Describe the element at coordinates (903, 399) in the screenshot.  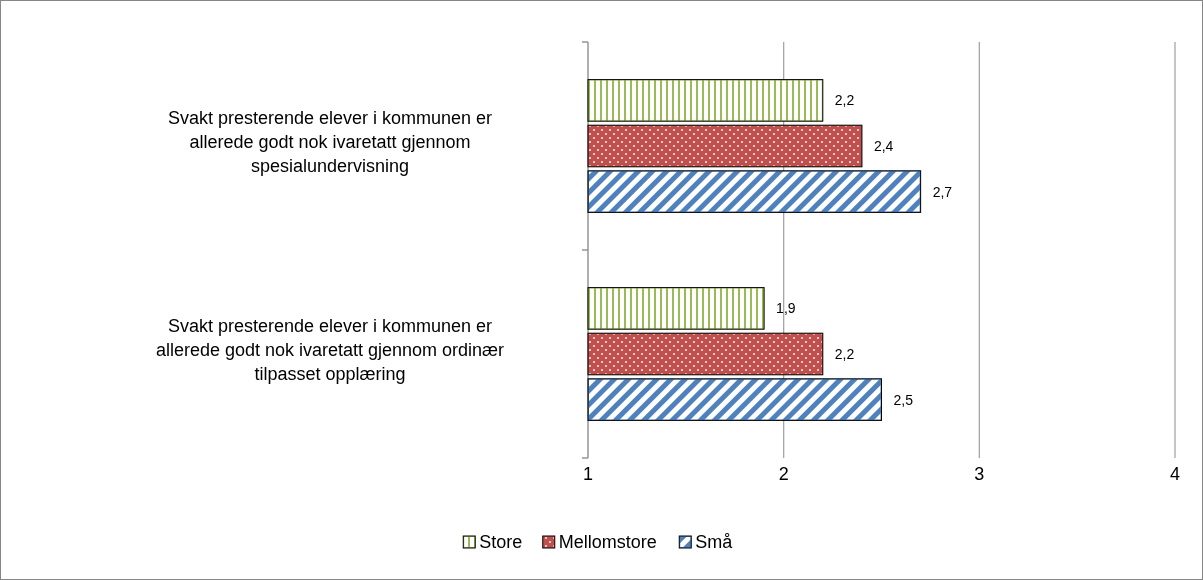
I see `data-label: 2,5` at that location.